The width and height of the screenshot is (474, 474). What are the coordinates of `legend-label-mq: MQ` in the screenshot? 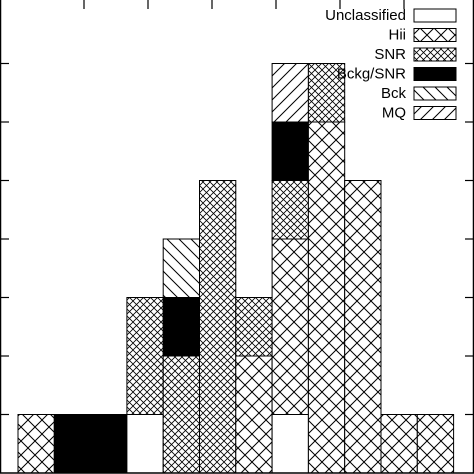 It's located at (394, 113).